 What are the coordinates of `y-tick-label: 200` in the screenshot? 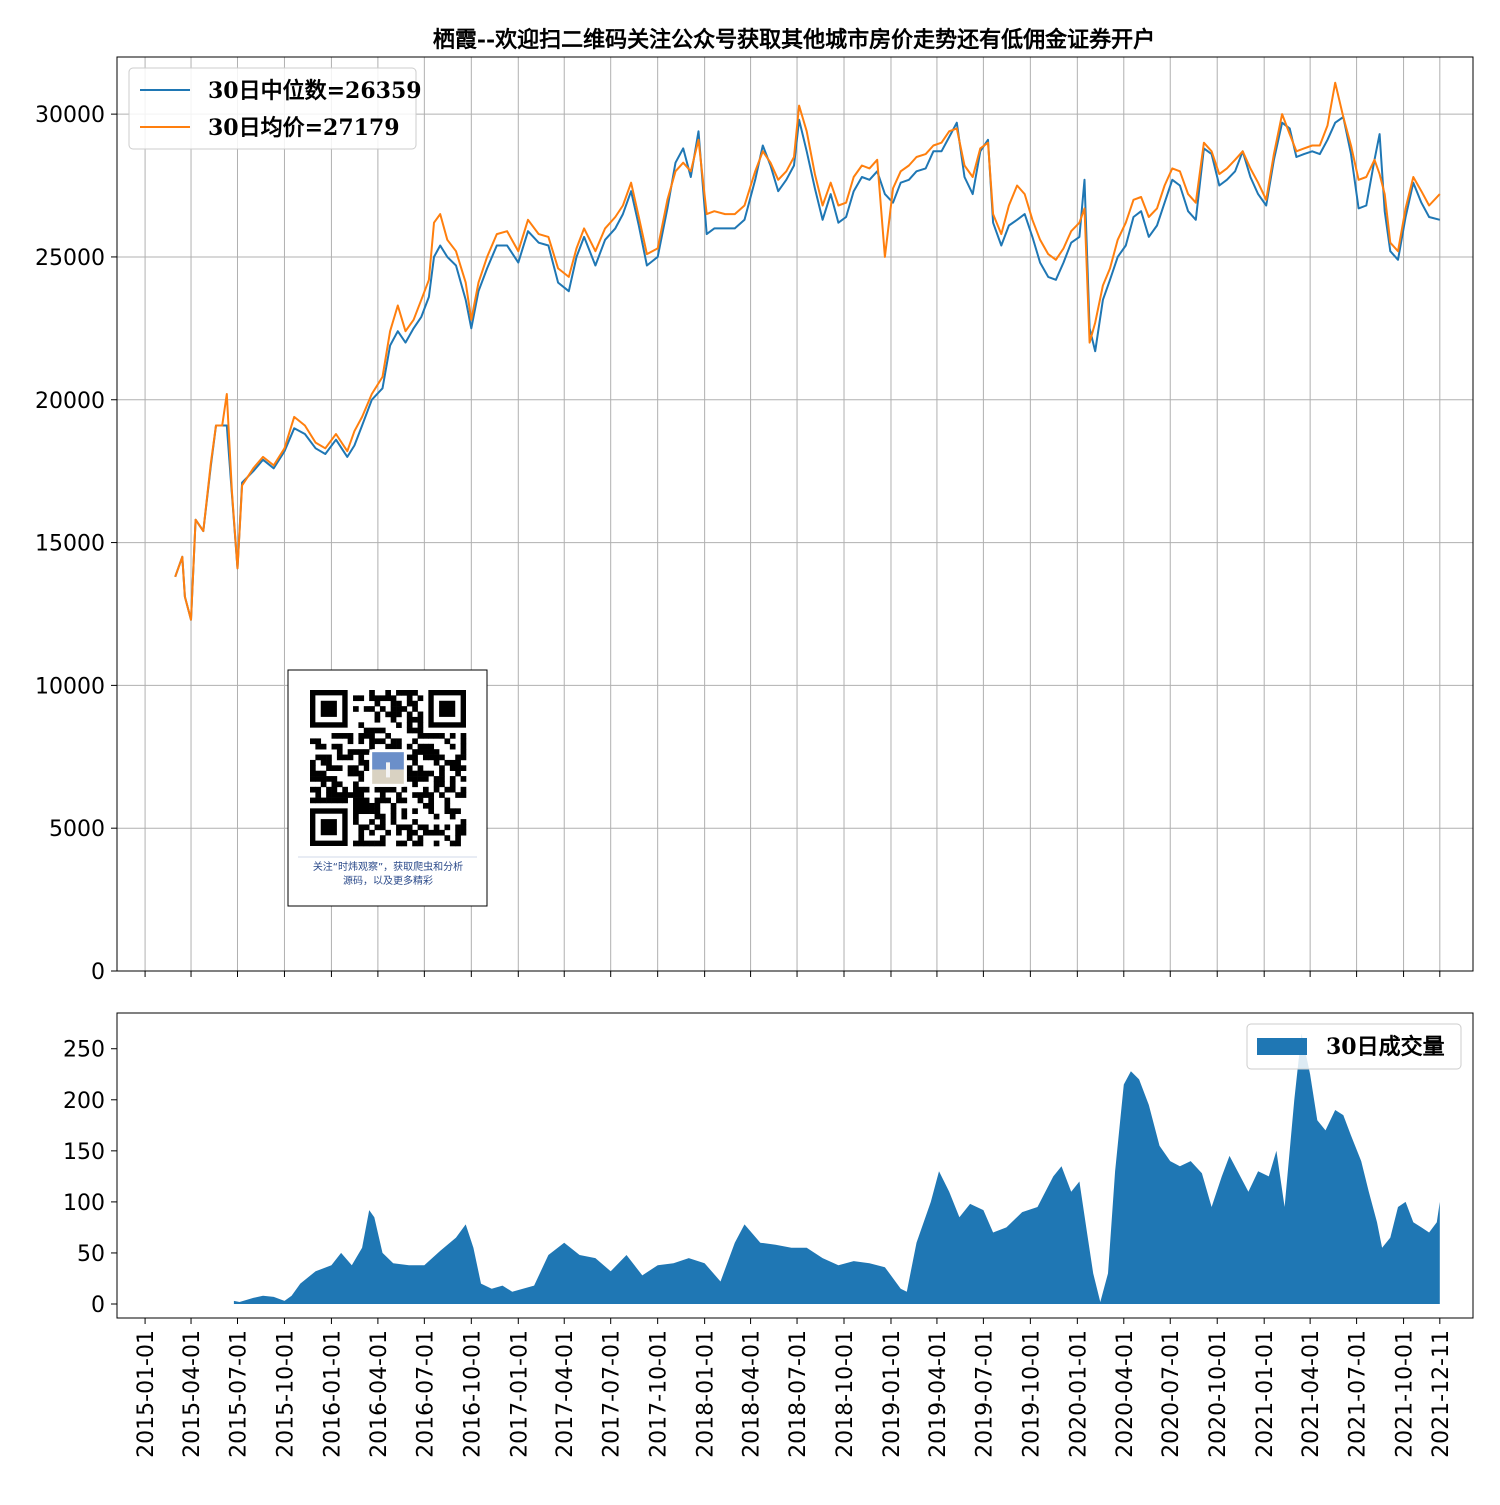 It's located at (84, 1101).